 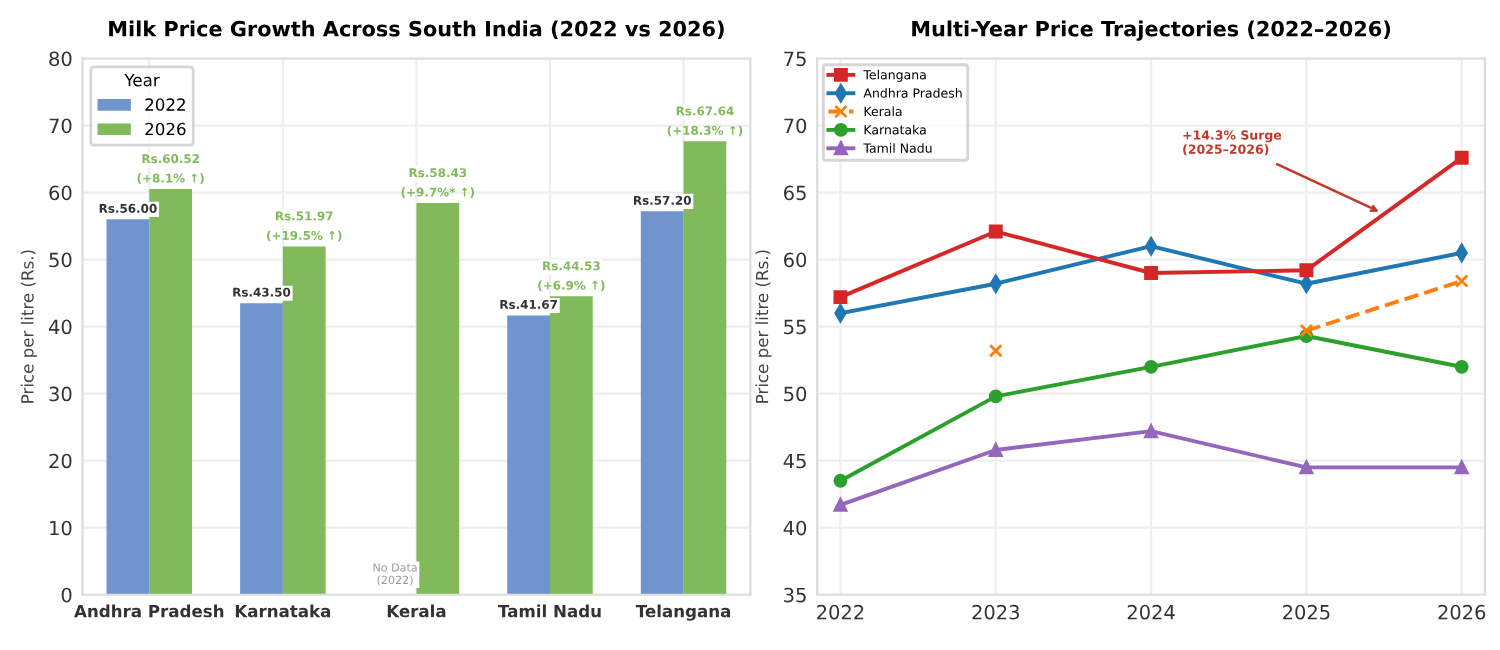 What do you see at coordinates (795, 595) in the screenshot?
I see `y-tick-label: 35` at bounding box center [795, 595].